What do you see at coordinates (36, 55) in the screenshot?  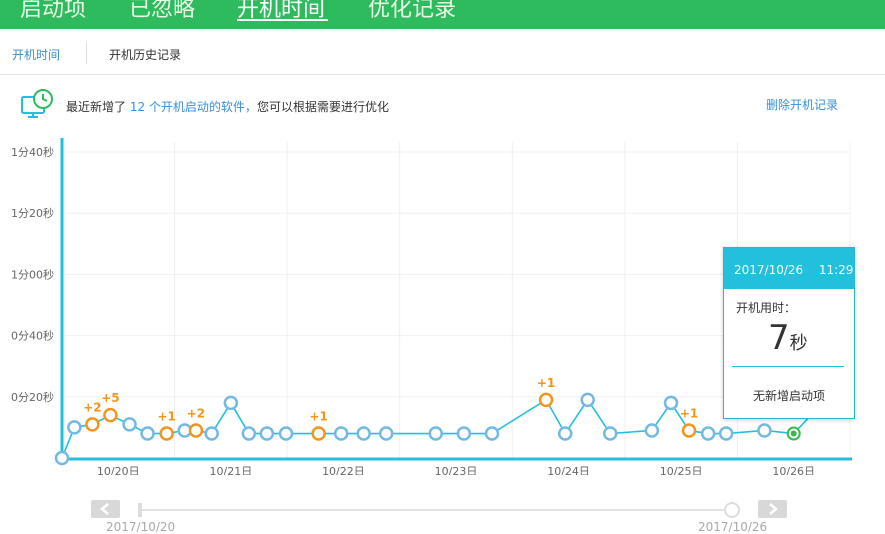 I see `subtab-boot-time: 开机时间` at bounding box center [36, 55].